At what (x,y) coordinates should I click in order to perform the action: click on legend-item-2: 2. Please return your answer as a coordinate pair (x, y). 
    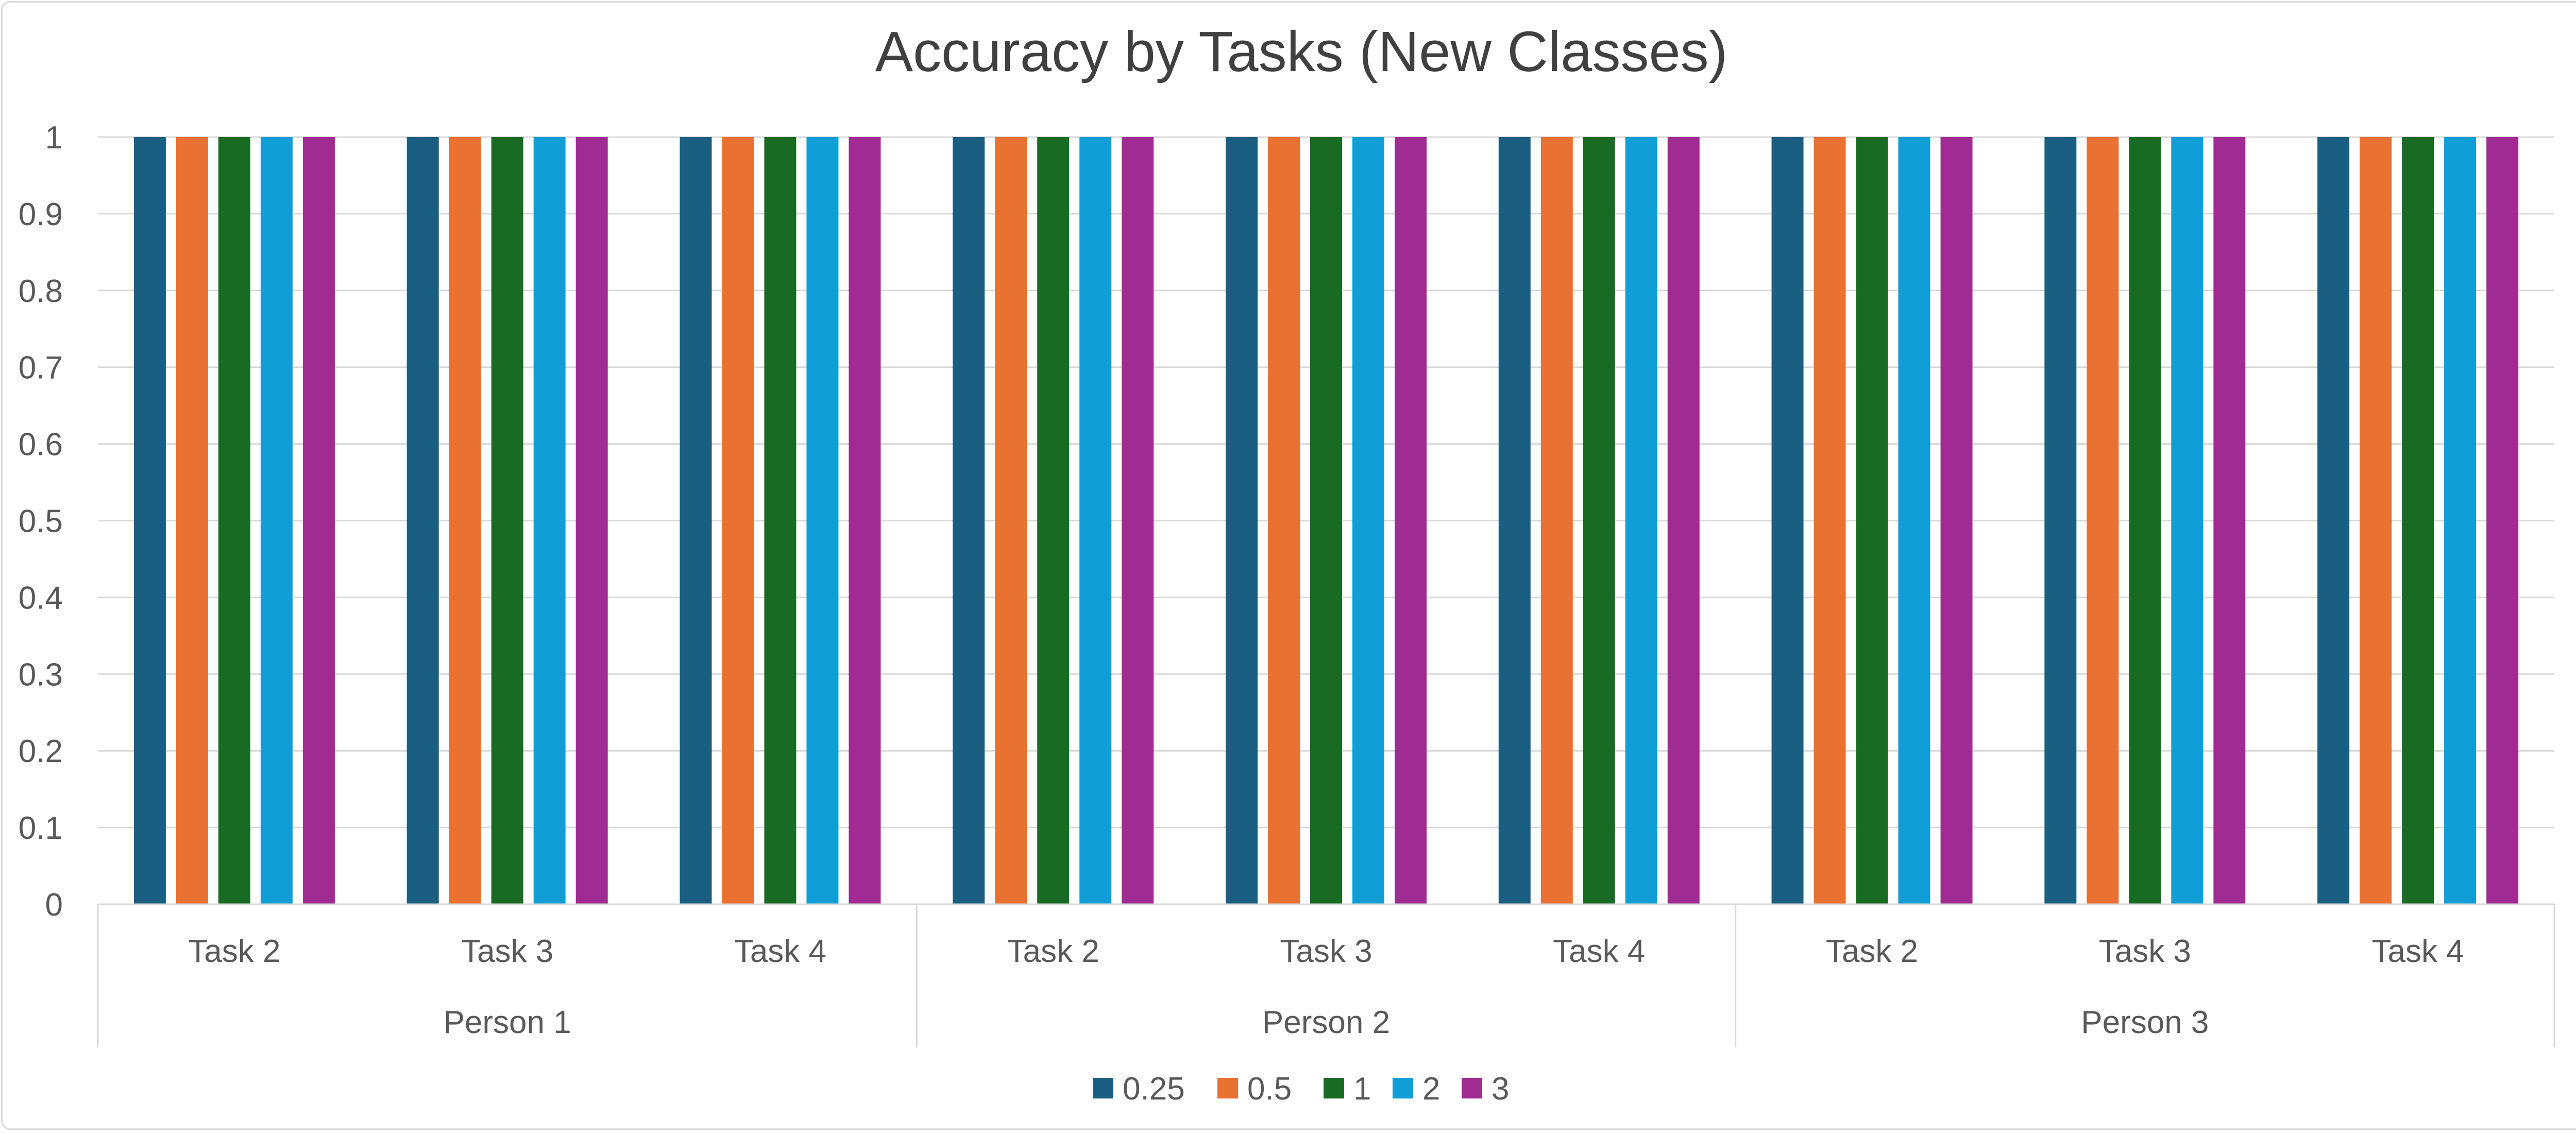
    Looking at the image, I should click on (1416, 1089).